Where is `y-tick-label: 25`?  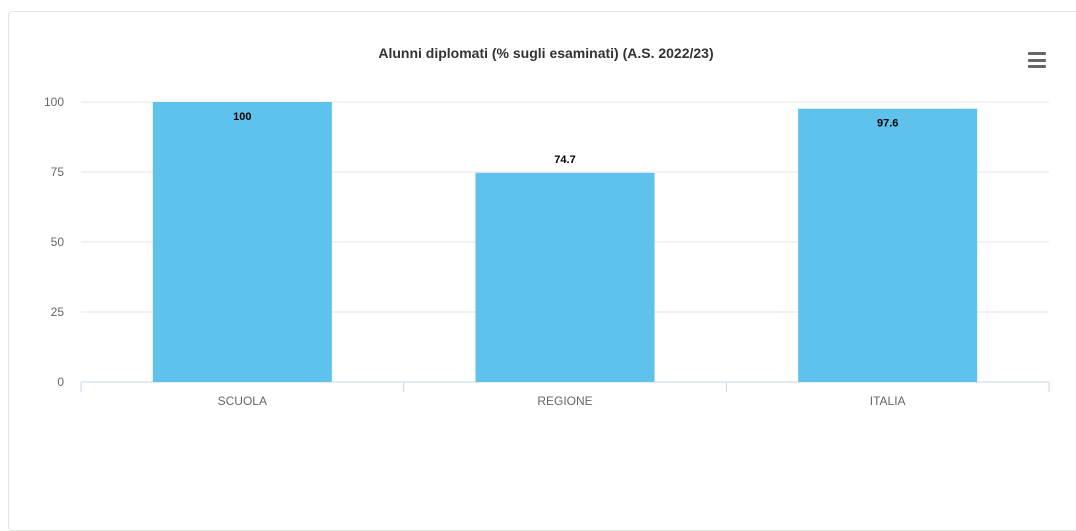
y-tick-label: 25 is located at coordinates (58, 312).